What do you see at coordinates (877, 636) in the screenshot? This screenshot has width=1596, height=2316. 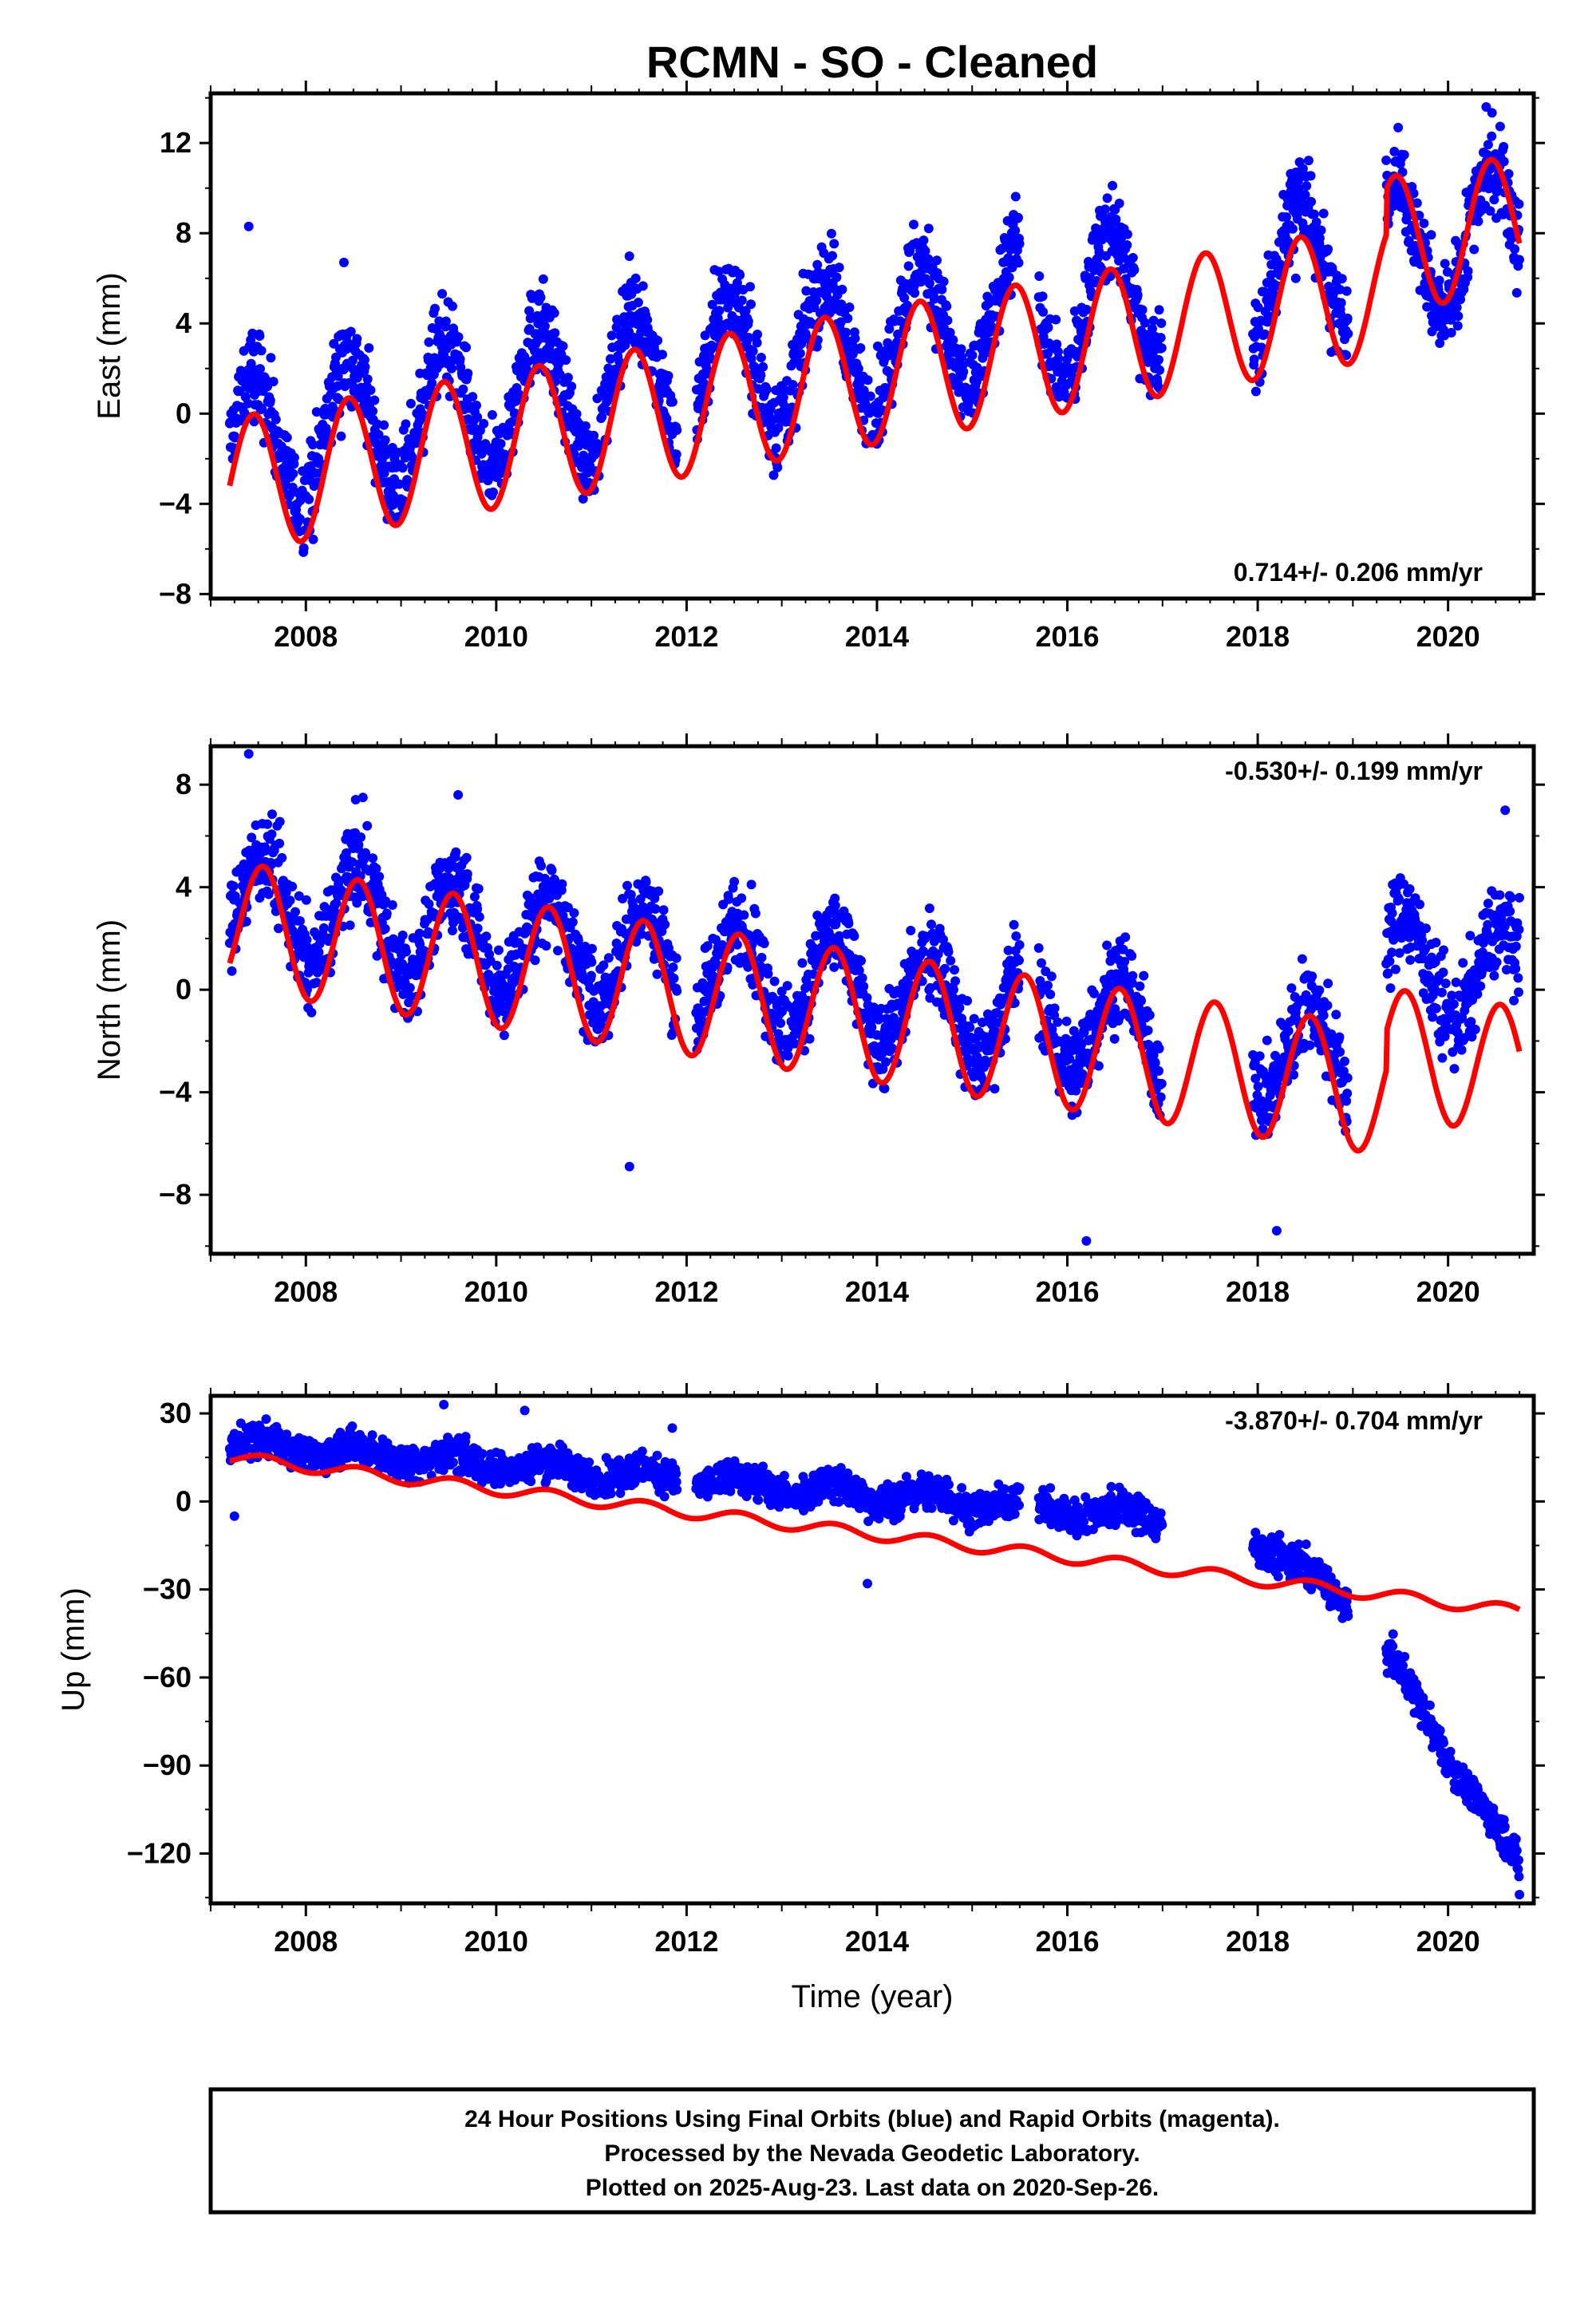 I see `x-tick-label: 2014` at bounding box center [877, 636].